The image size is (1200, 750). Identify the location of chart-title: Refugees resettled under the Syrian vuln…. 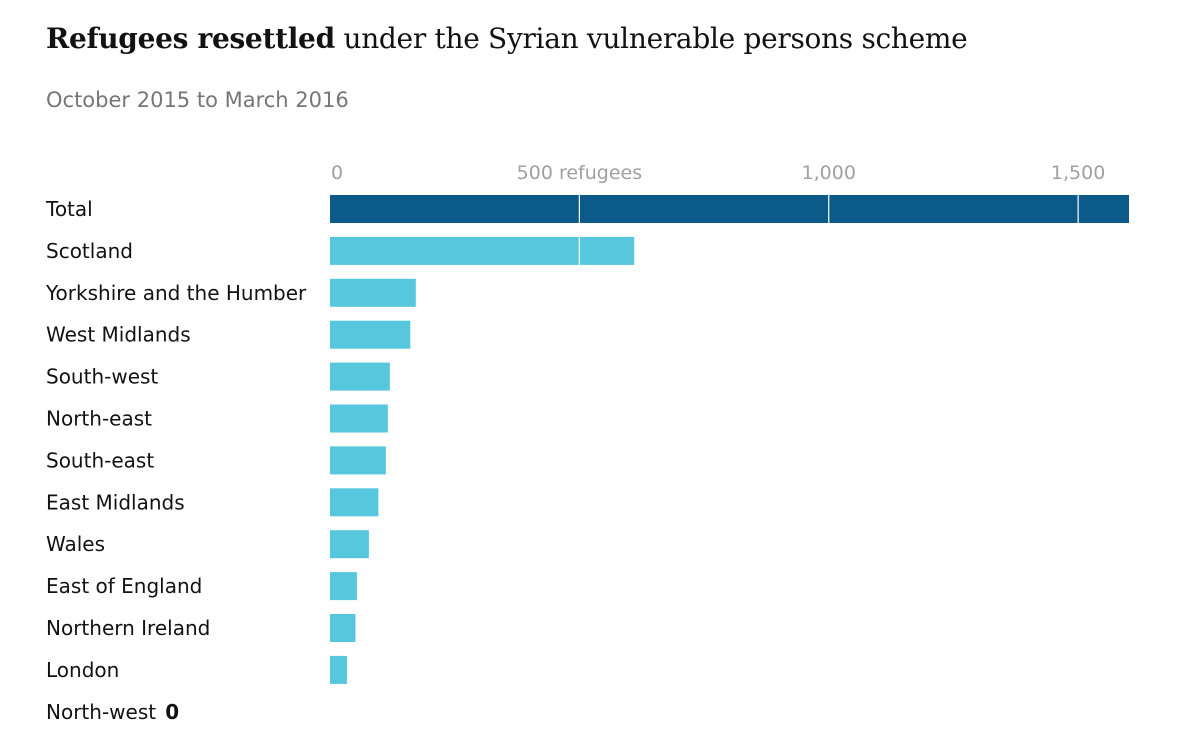
(507, 38).